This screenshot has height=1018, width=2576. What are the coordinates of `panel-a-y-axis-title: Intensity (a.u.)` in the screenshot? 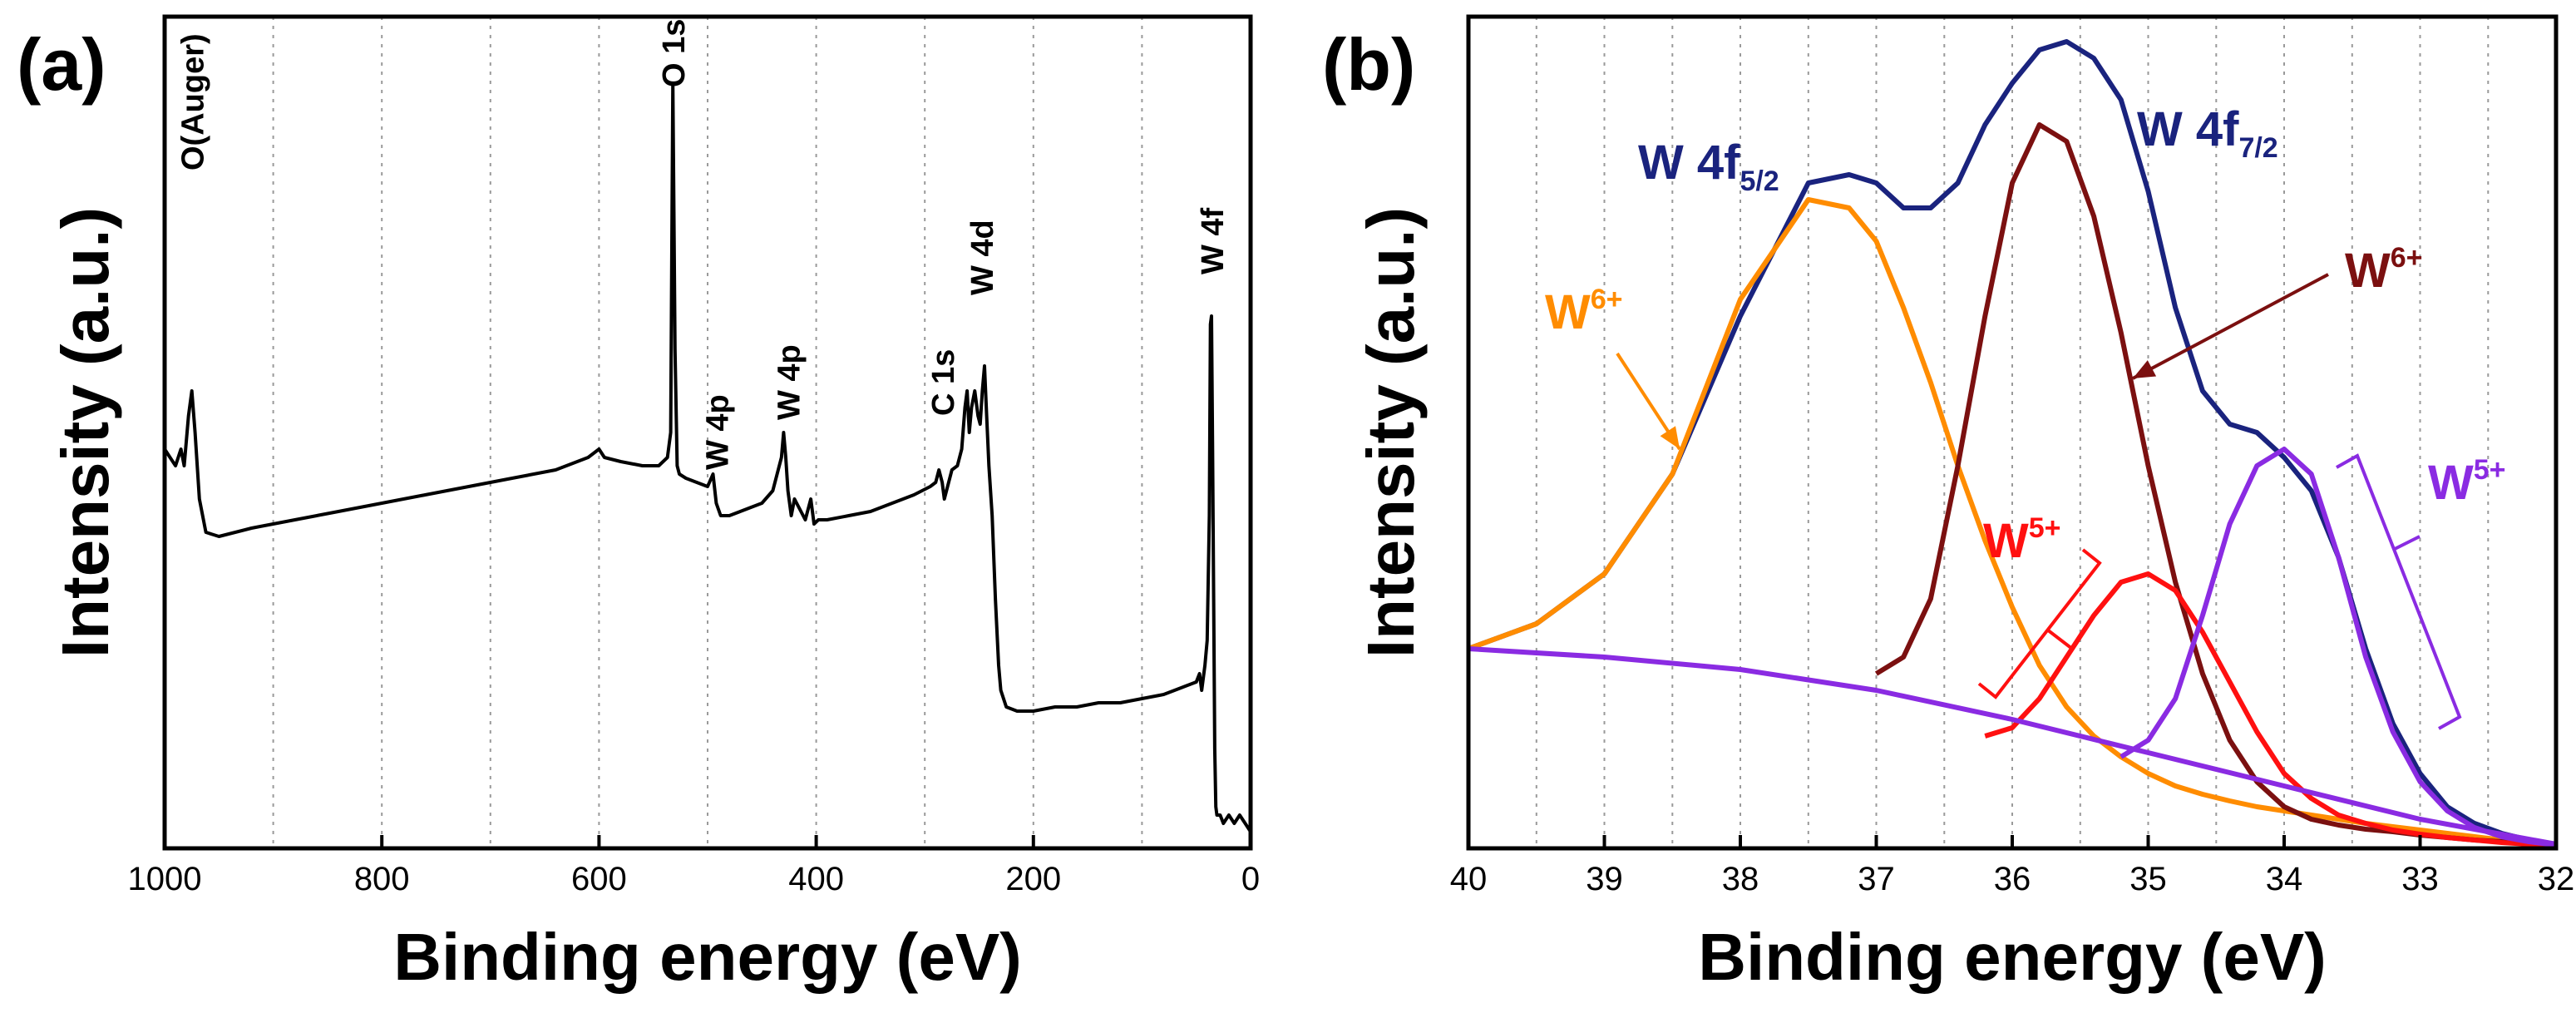 It's located at (85, 433).